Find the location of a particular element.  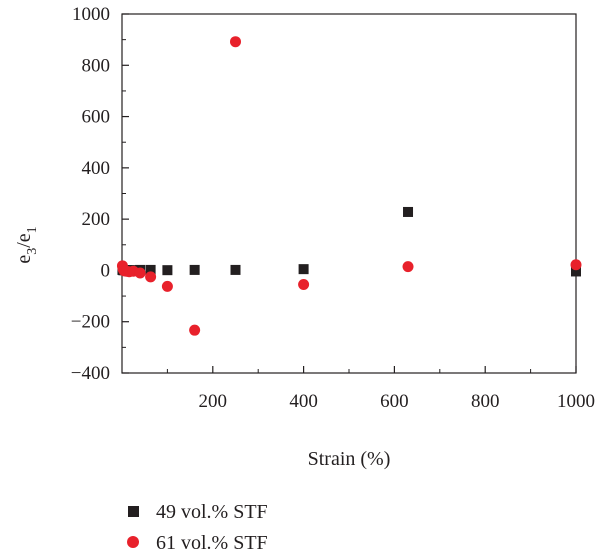

y-tick-label: 400 is located at coordinates (96, 168).